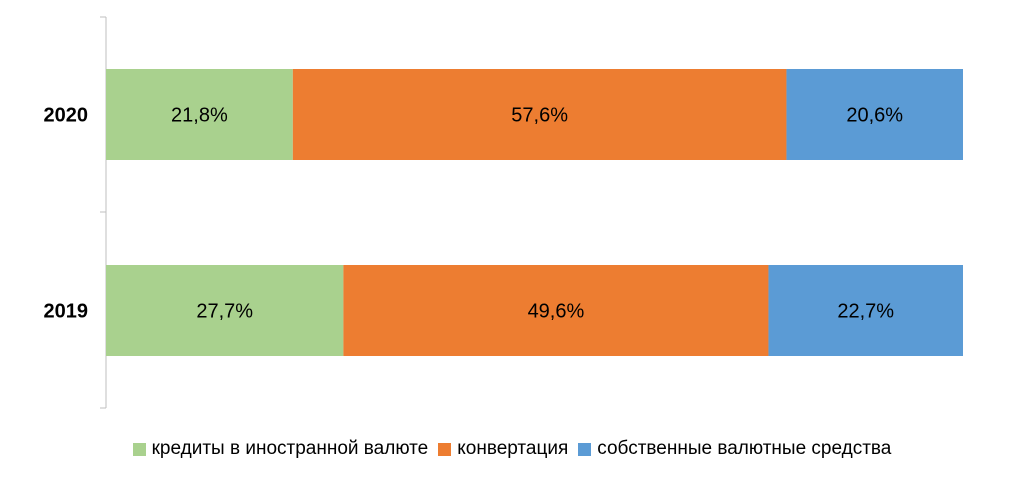  I want to click on data-label-2019-2: 22,7%, so click(865, 312).